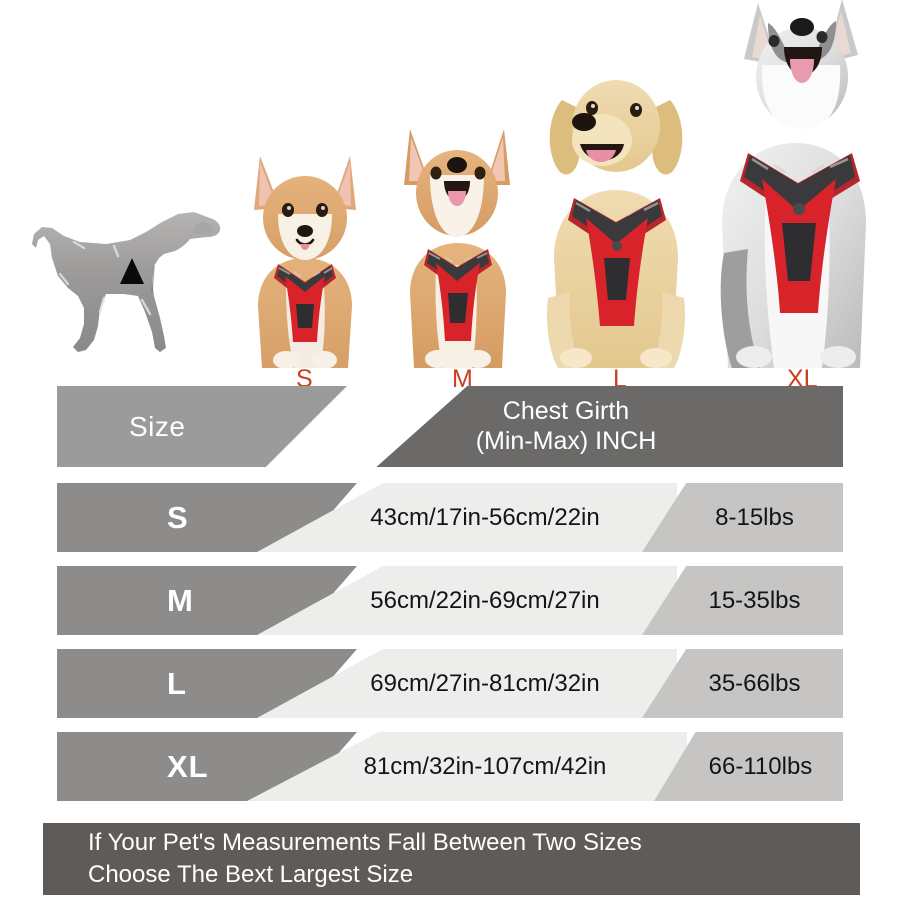 The height and width of the screenshot is (900, 900). What do you see at coordinates (180, 600) in the screenshot?
I see `row-size-value: M` at bounding box center [180, 600].